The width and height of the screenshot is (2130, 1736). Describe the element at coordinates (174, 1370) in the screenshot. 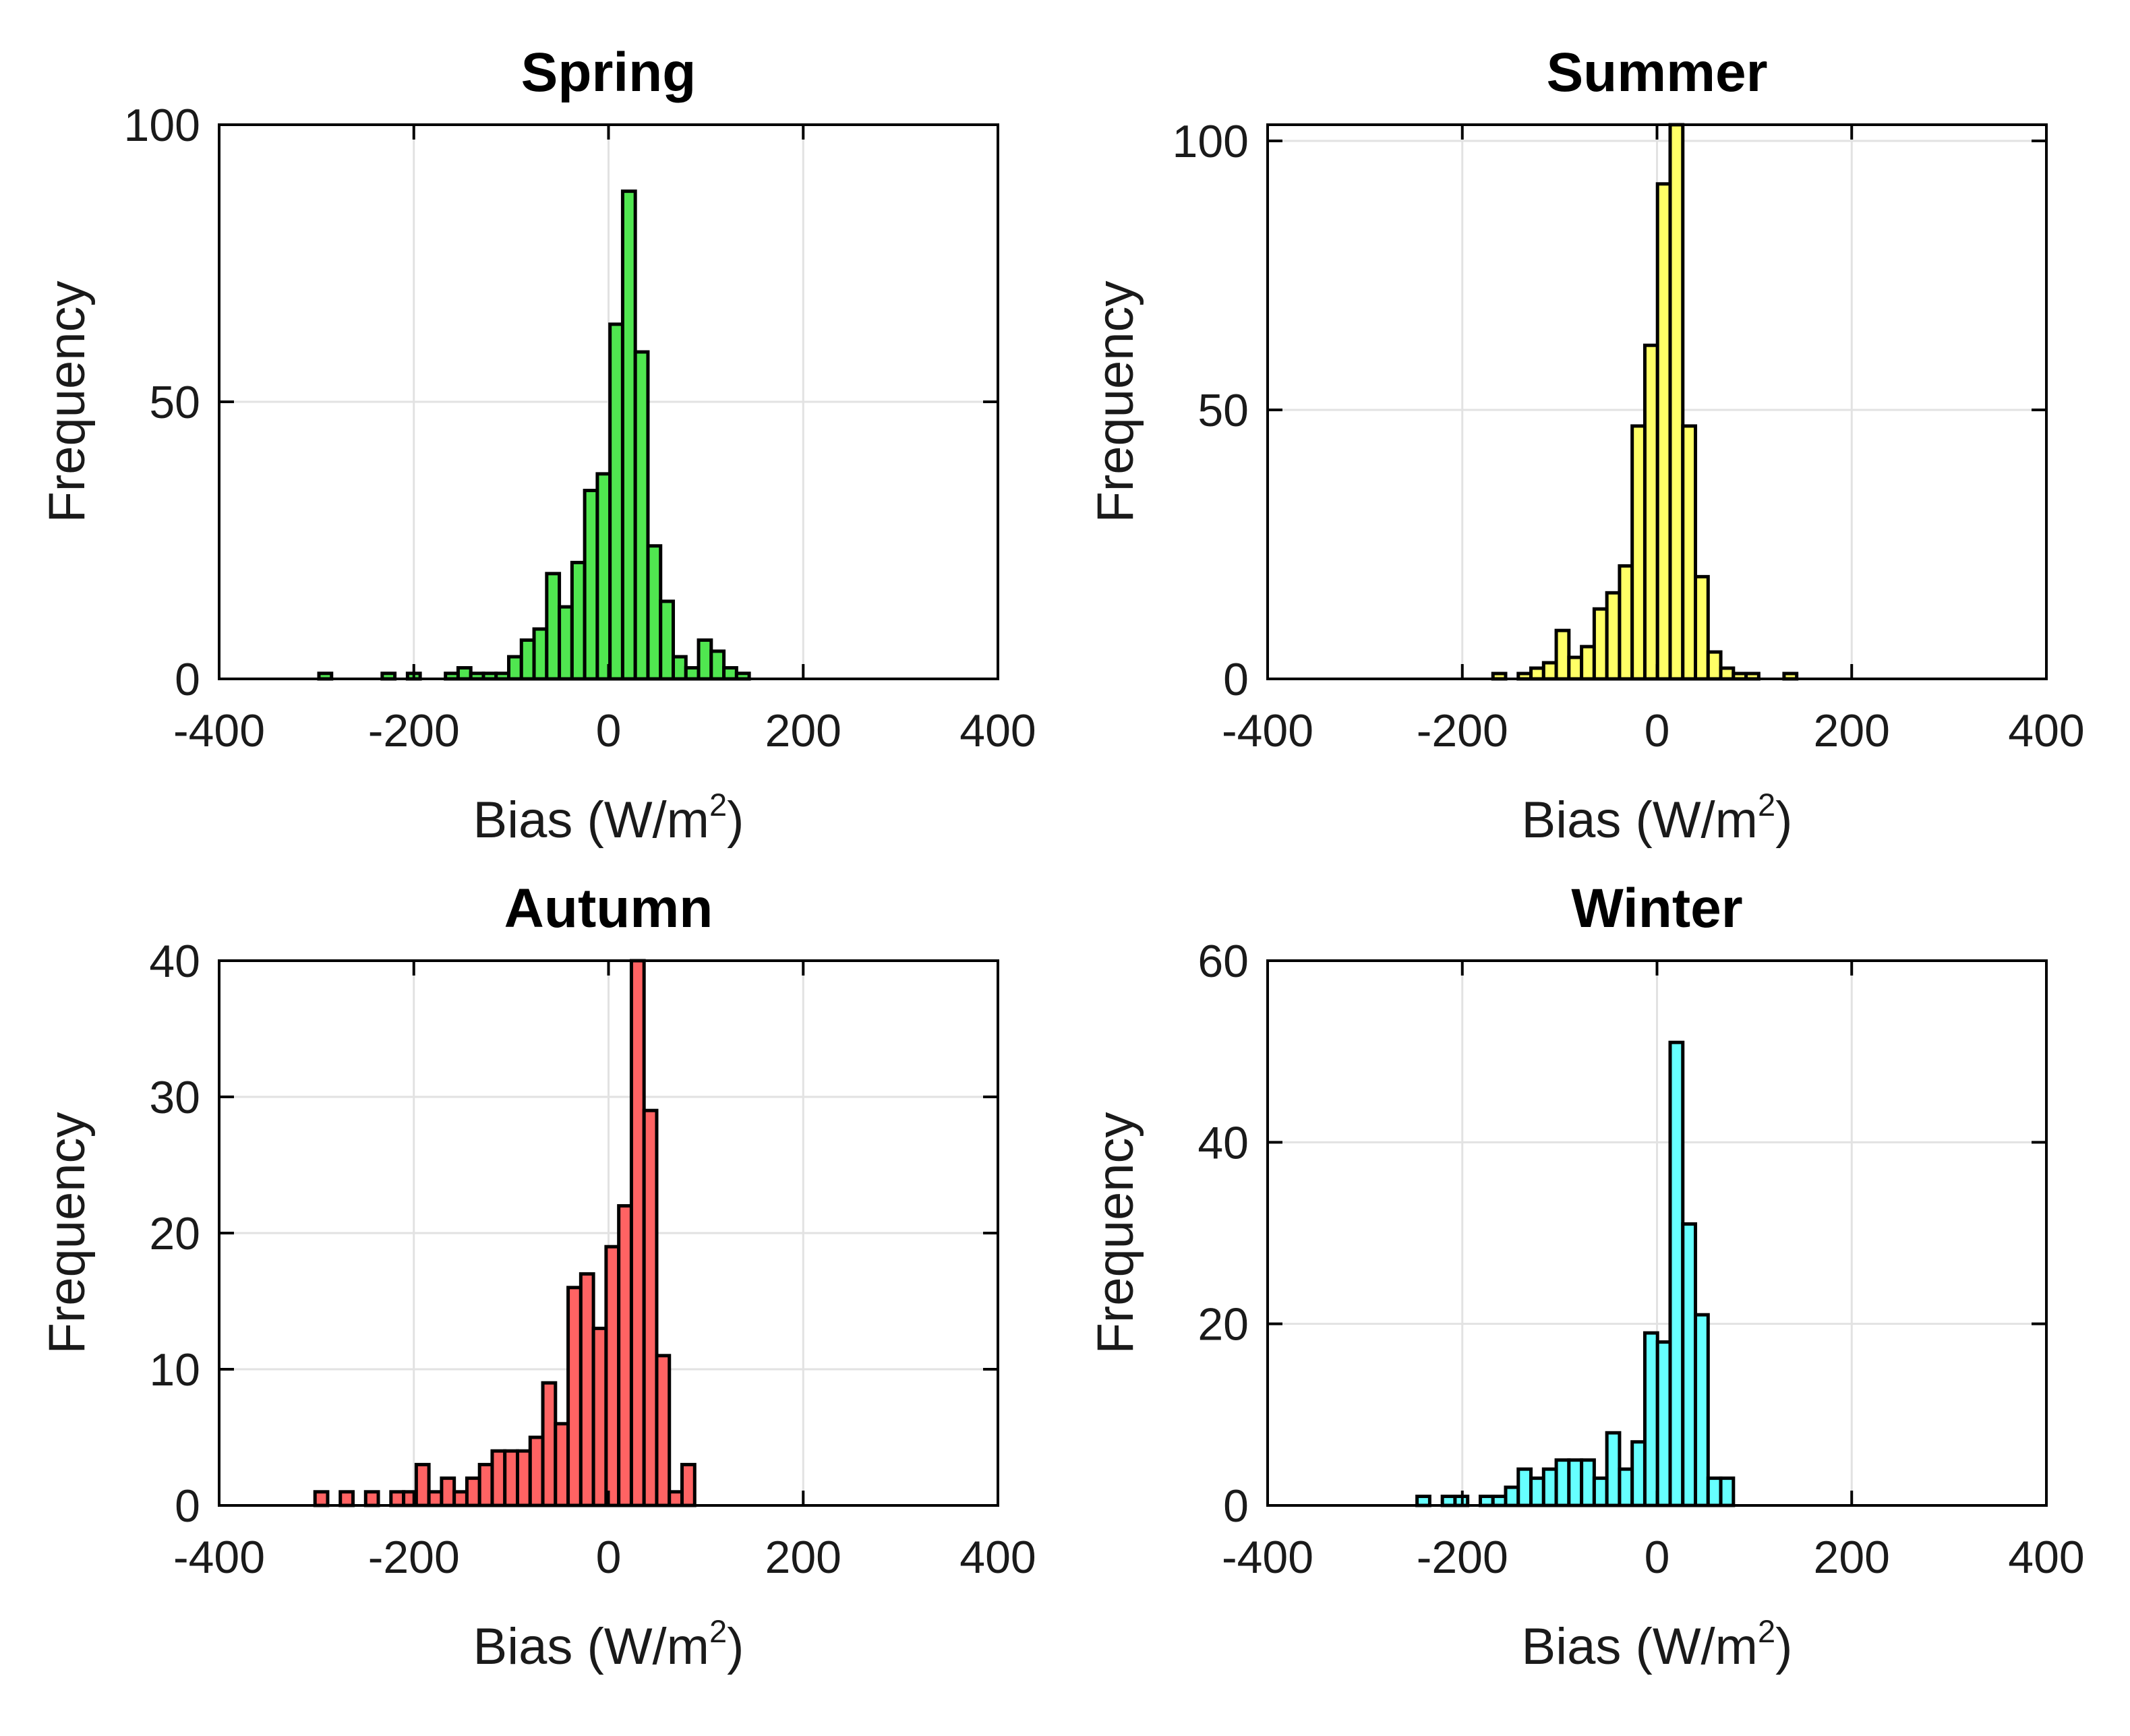

I see `y-tick-label: 10` at that location.